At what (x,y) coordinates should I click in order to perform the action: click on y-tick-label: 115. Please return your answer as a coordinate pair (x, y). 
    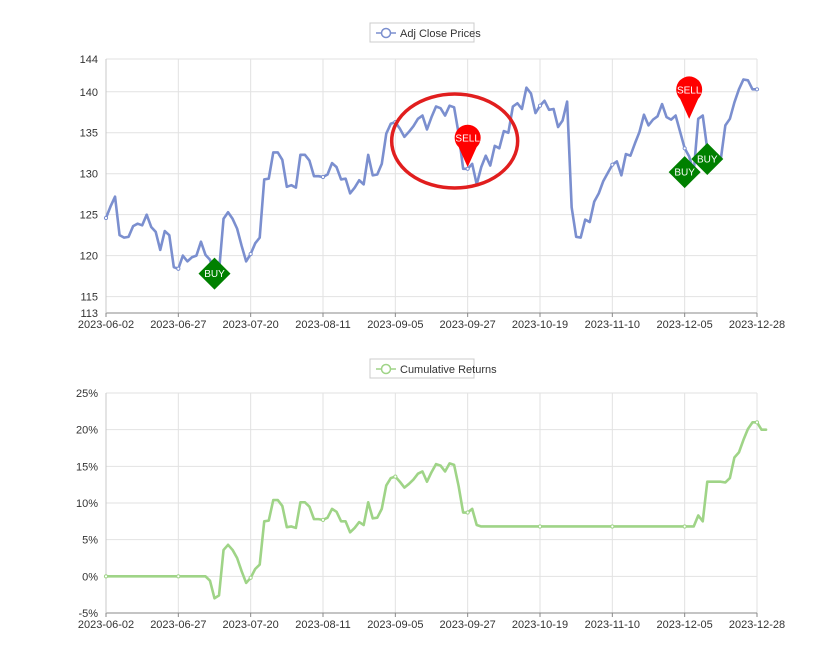
    Looking at the image, I should click on (89, 298).